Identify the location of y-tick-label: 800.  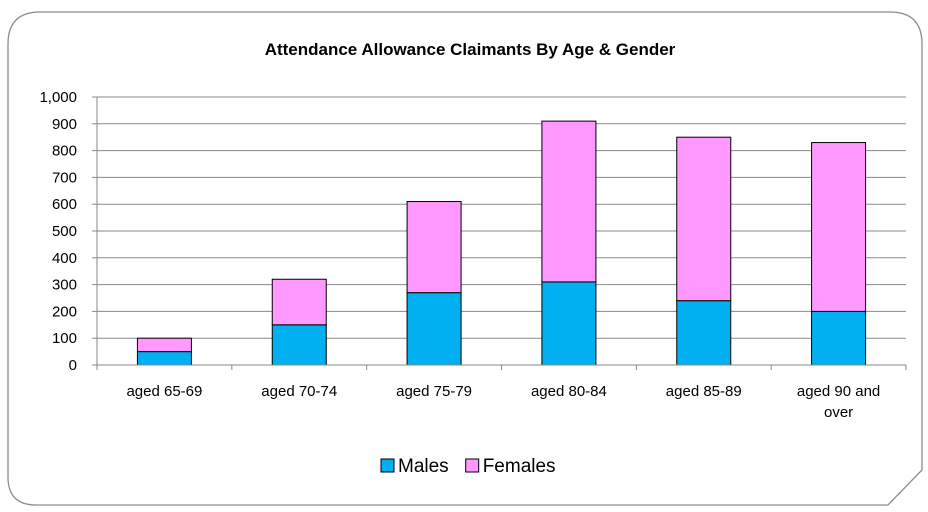
(64, 151).